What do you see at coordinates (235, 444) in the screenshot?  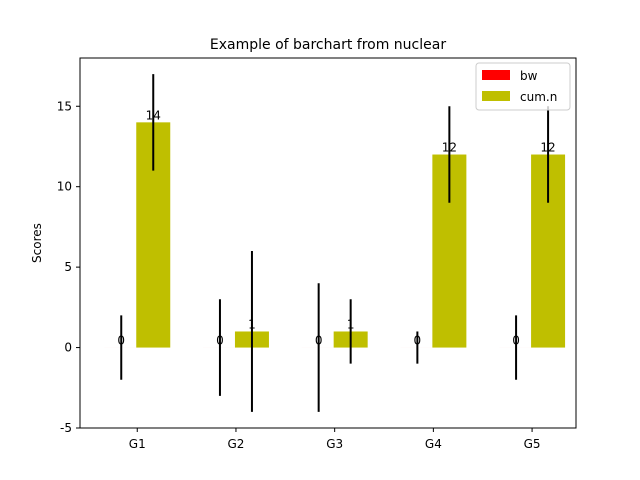 I see `x-tick-label: G2` at bounding box center [235, 444].